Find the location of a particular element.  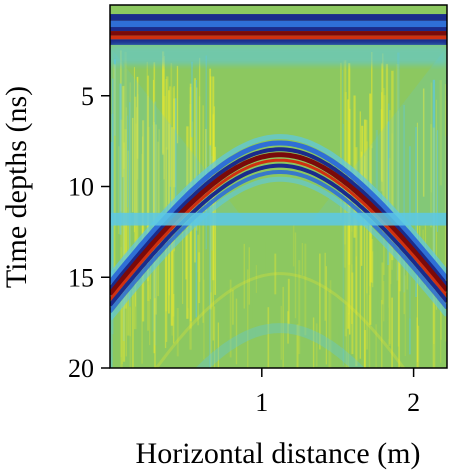

faint-hyperbola is located at coordinates (280, 345).